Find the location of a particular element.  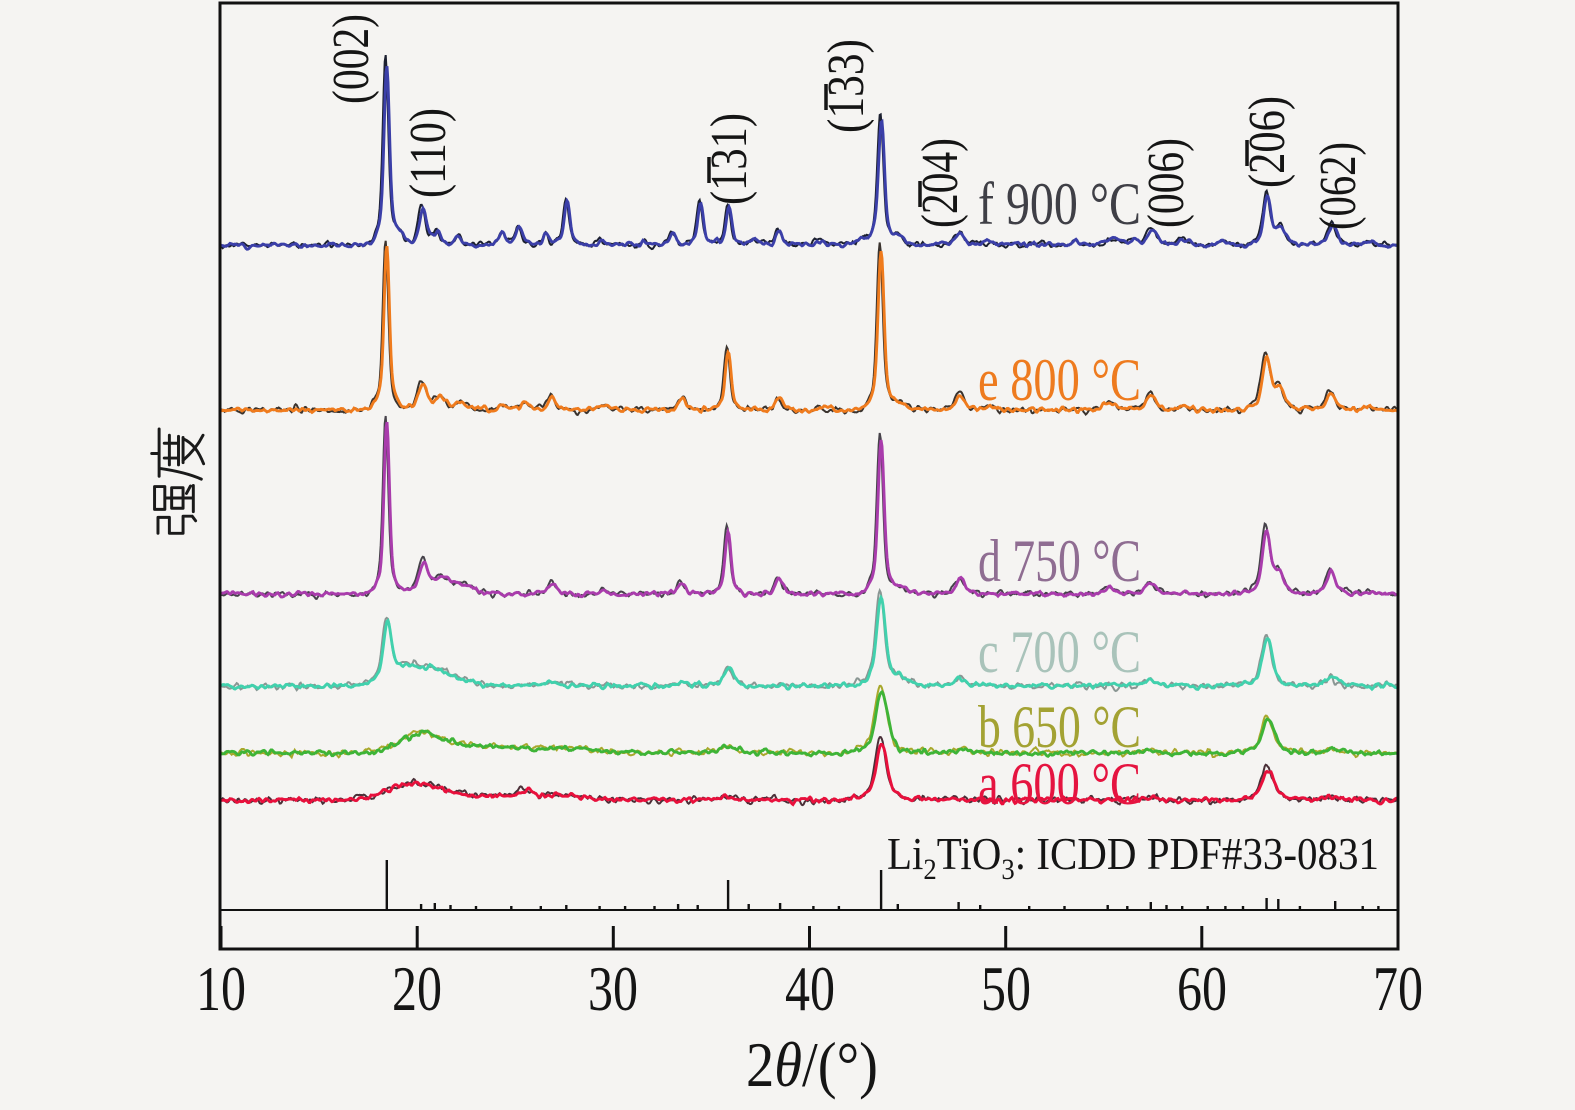

svg-text: 70 is located at coordinates (1398, 988).